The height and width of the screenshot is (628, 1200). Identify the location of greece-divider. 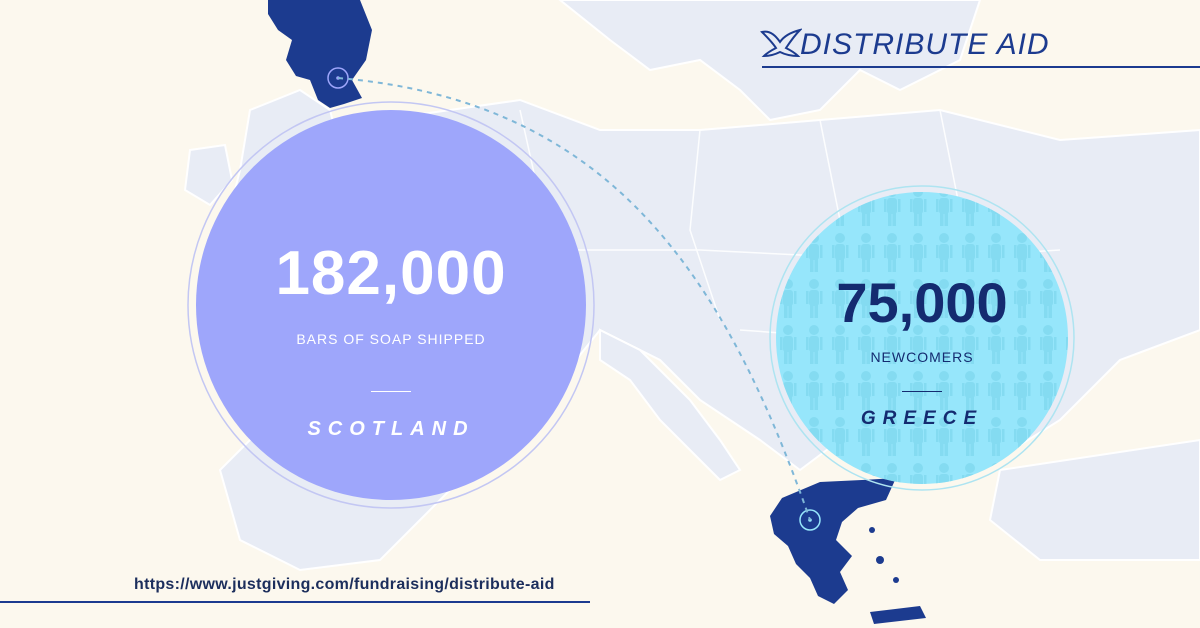
(922, 391).